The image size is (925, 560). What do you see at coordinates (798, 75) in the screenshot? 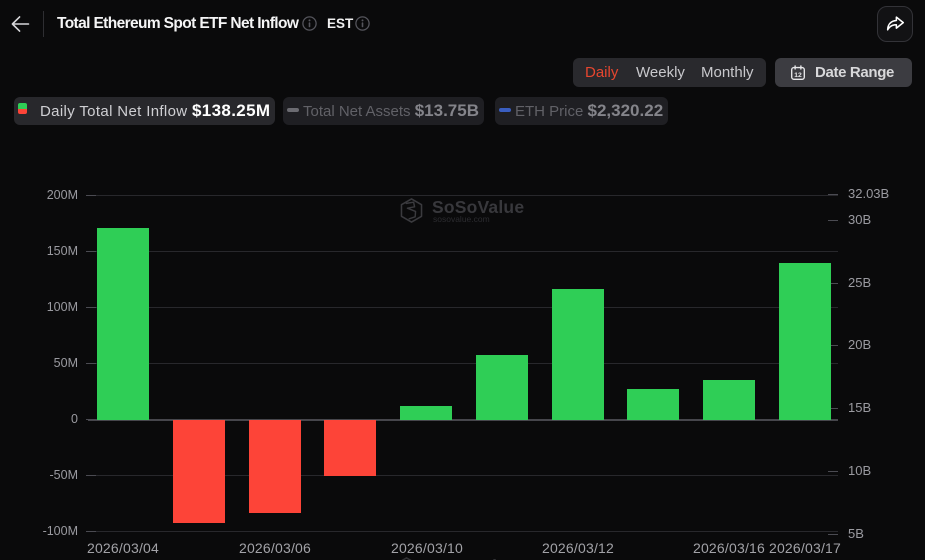
I see `svg-text: 12` at bounding box center [798, 75].